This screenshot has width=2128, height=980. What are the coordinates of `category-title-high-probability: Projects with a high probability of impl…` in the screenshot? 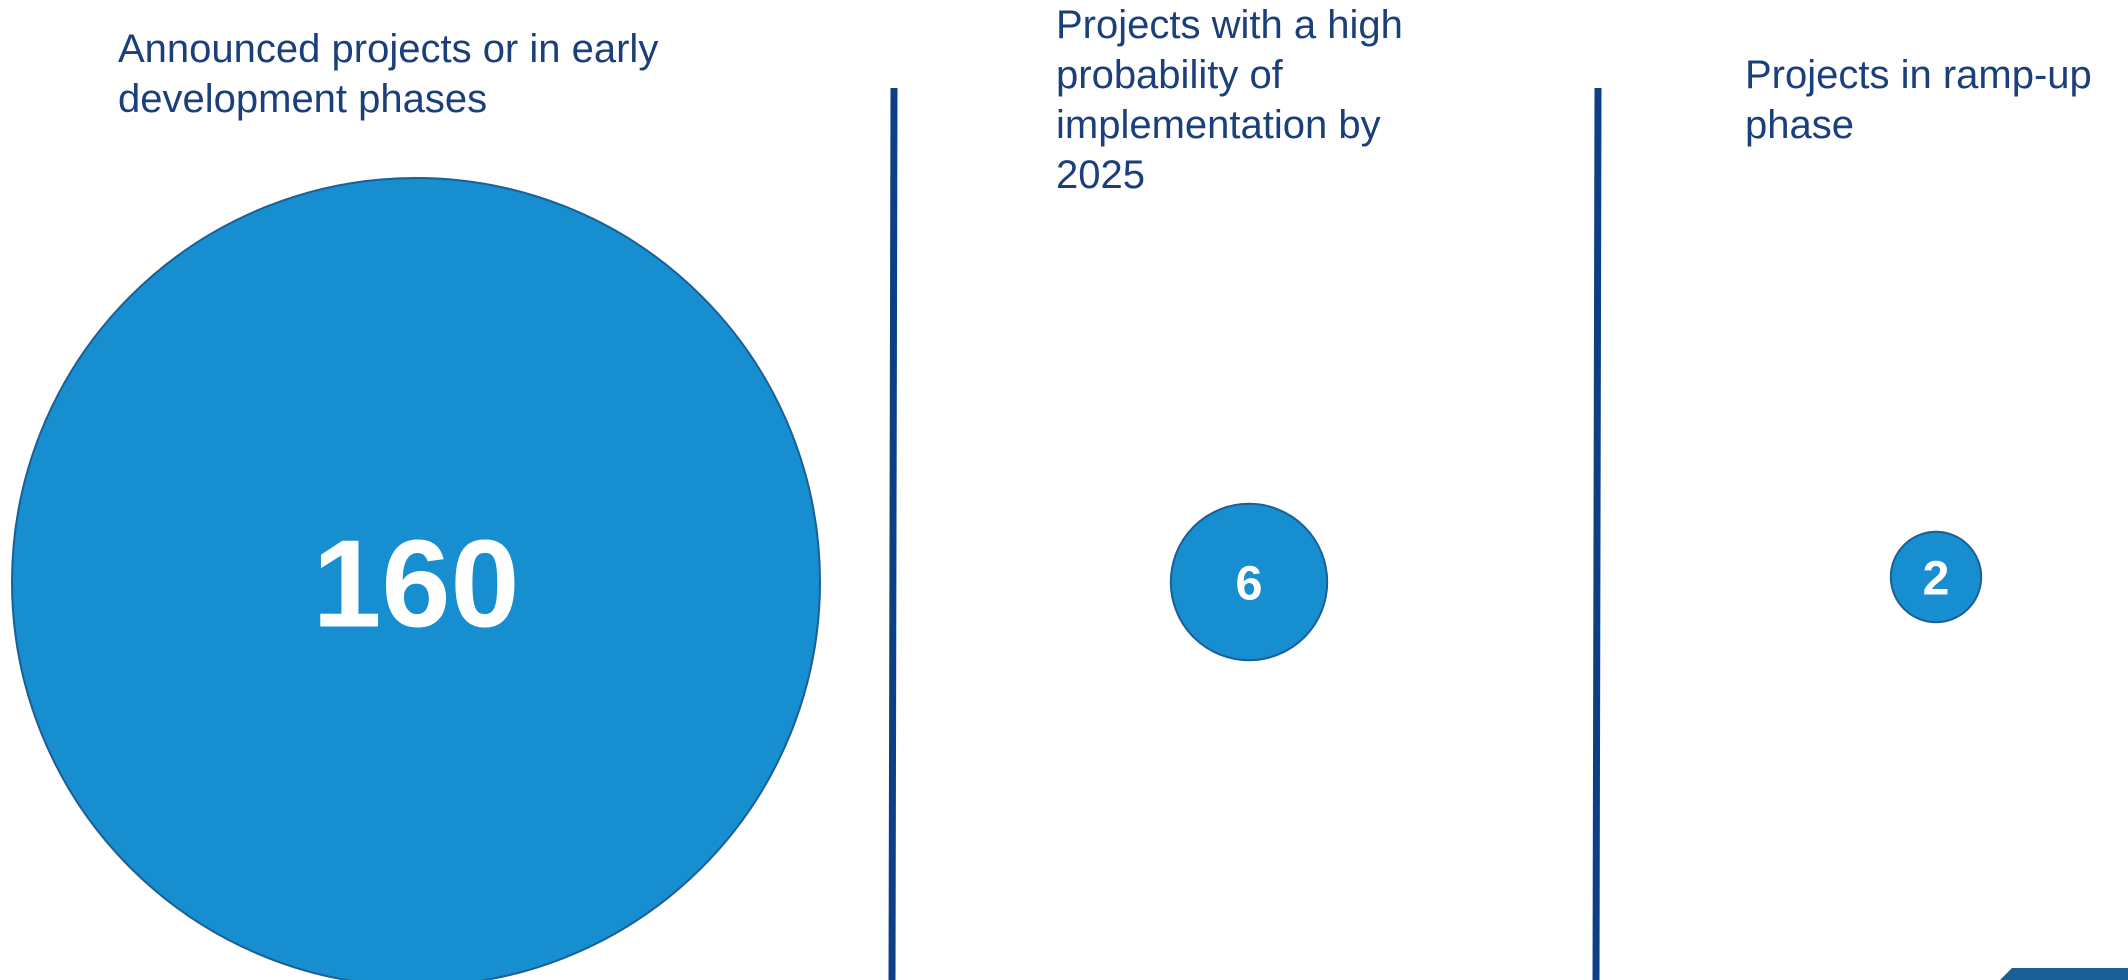 It's located at (1229, 100).